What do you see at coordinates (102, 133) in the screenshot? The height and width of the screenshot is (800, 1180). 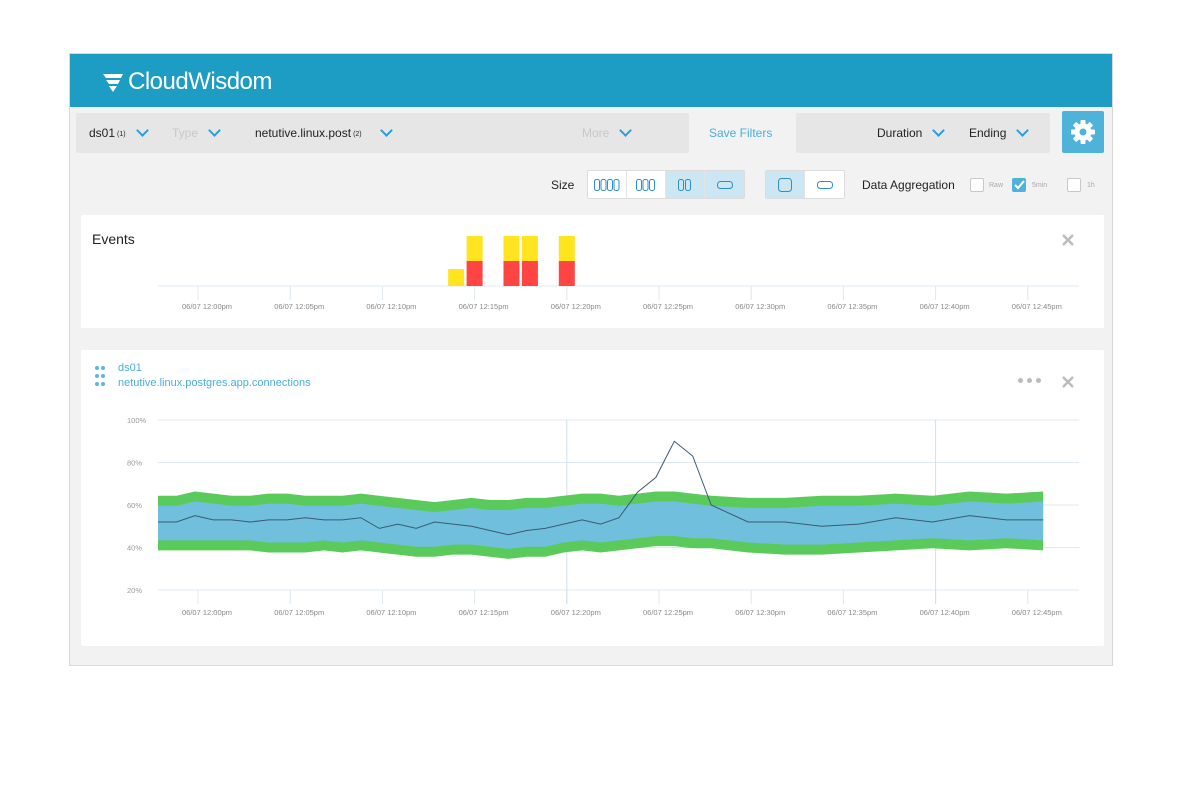 I see `filter-datasource-label: ds01` at bounding box center [102, 133].